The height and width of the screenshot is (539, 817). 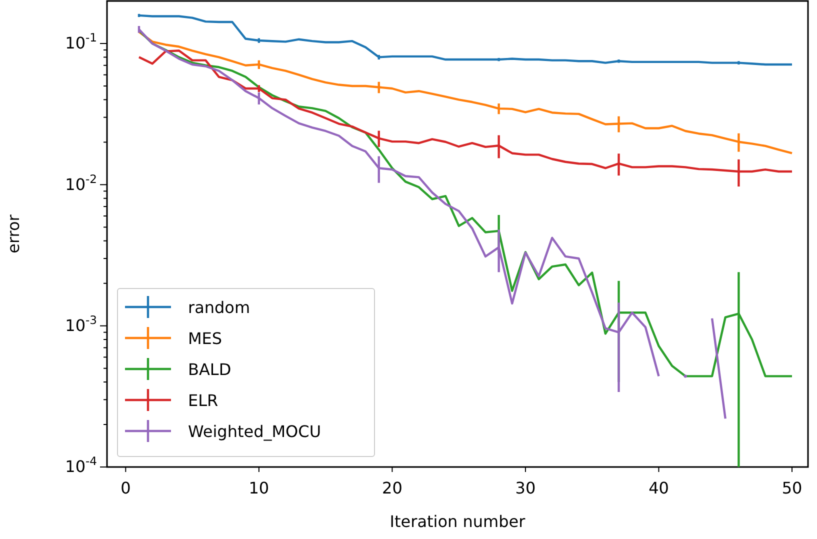 What do you see at coordinates (458, 521) in the screenshot?
I see `x-axis-title: Iteration number` at bounding box center [458, 521].